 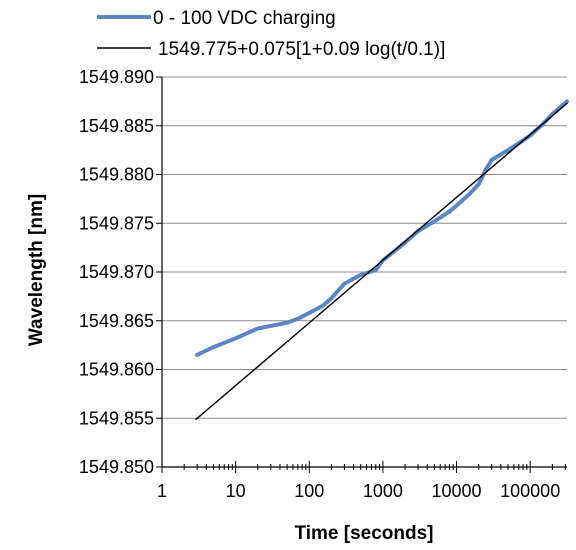 What do you see at coordinates (116, 126) in the screenshot?
I see `y-tick-label: 1549.885` at bounding box center [116, 126].